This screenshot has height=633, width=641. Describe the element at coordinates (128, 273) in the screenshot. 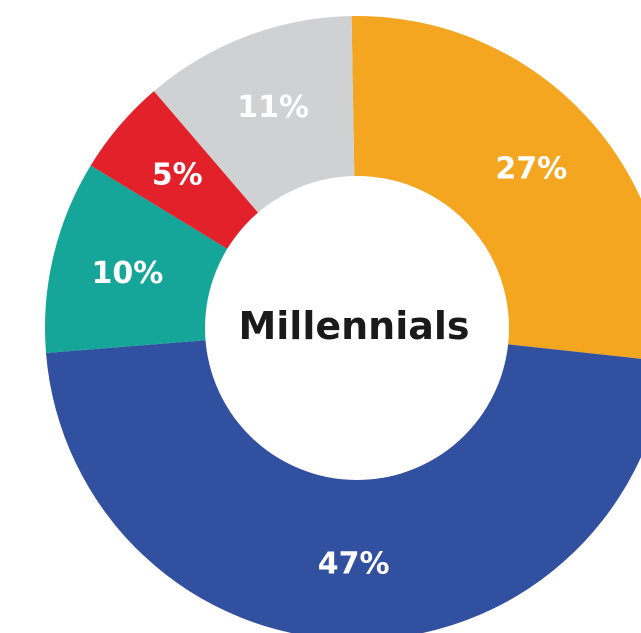

I see `slice-label-2: 10%` at that location.